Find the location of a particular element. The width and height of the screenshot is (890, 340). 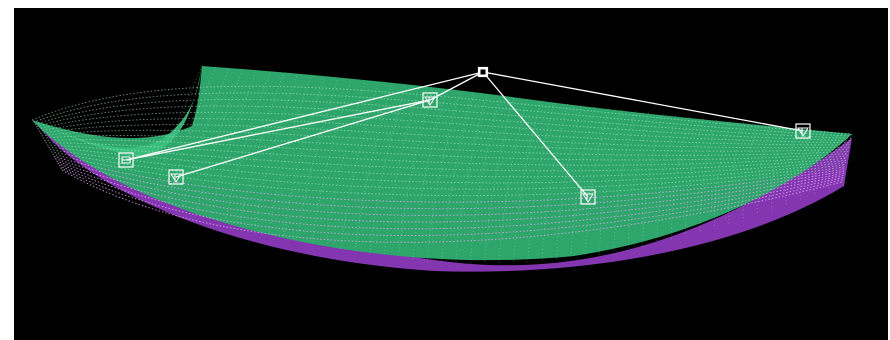

cable-hub-node-to-node-left-edge is located at coordinates (304, 116).